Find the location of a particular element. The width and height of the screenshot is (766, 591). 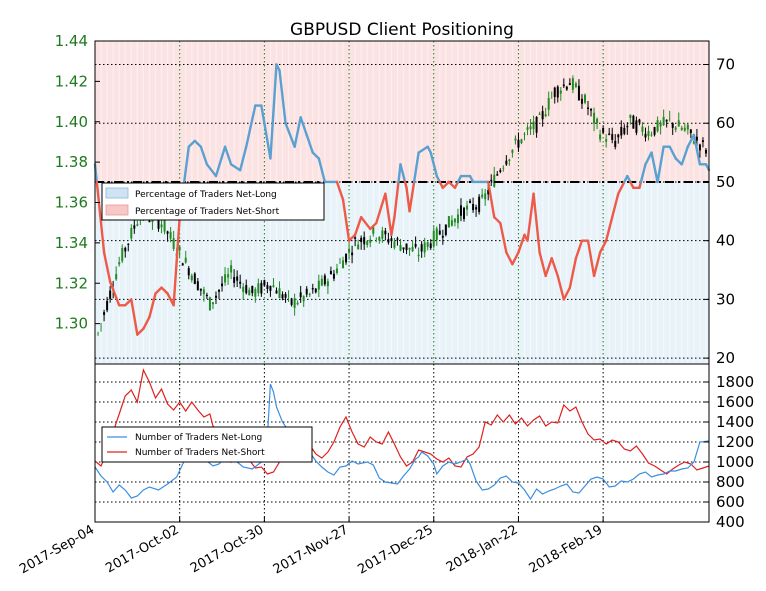

traders-tick-label: 1800 is located at coordinates (735, 382).